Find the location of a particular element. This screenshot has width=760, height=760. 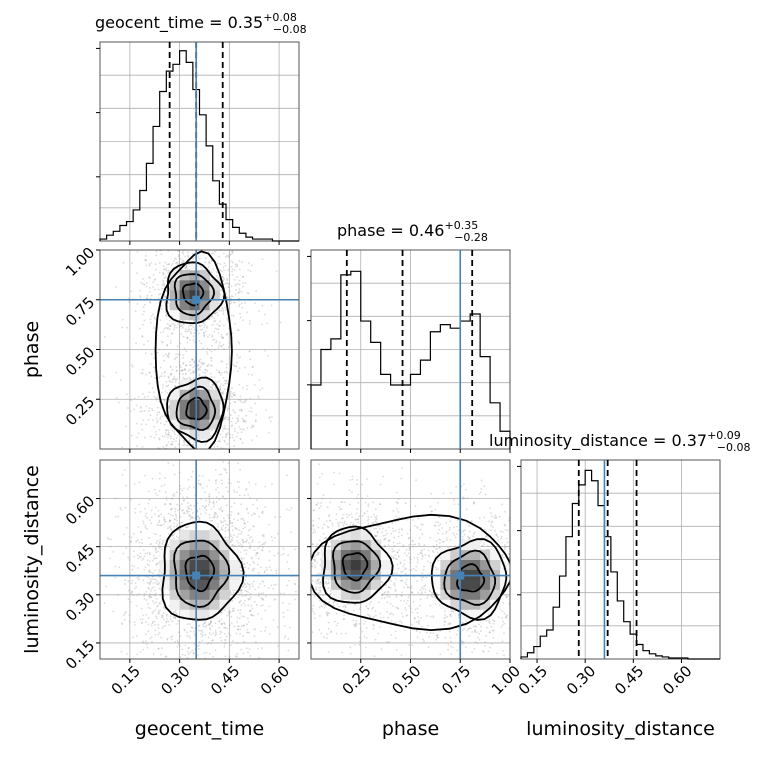

title-lower-luminosity_distance: −0.08 is located at coordinates (734, 447).